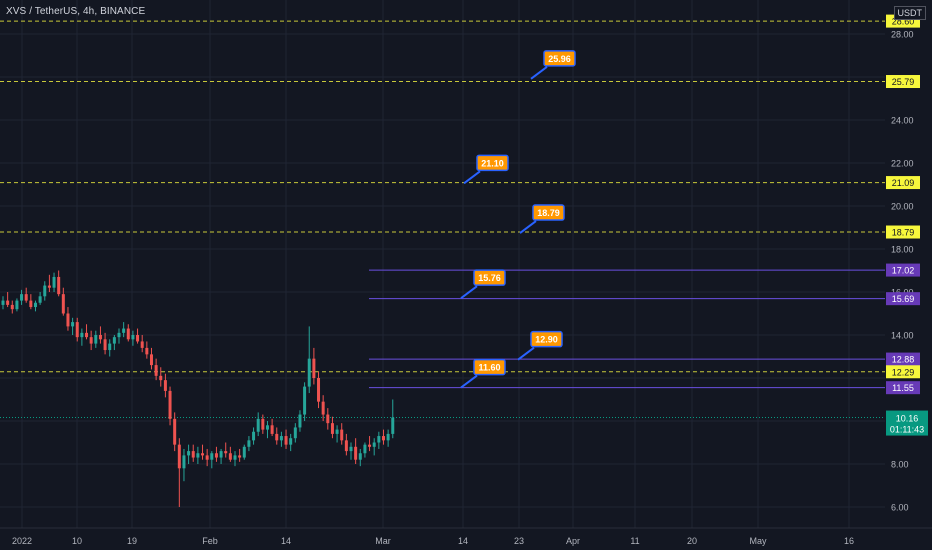 This screenshot has width=932, height=550. Describe the element at coordinates (518, 219) in the screenshot. I see `callouts: 25.96 21.10 18.79 15.76 12.90 11.60` at that location.